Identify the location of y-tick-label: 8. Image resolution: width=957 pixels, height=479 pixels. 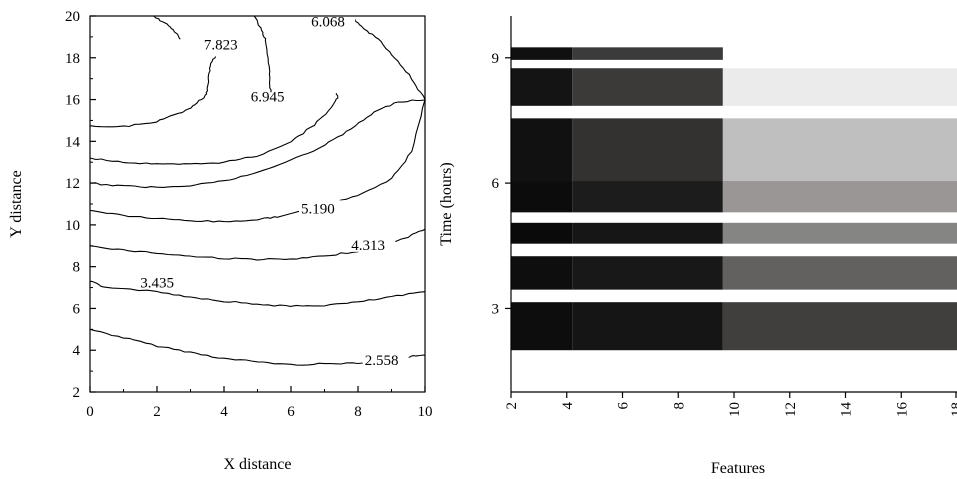
(77, 268).